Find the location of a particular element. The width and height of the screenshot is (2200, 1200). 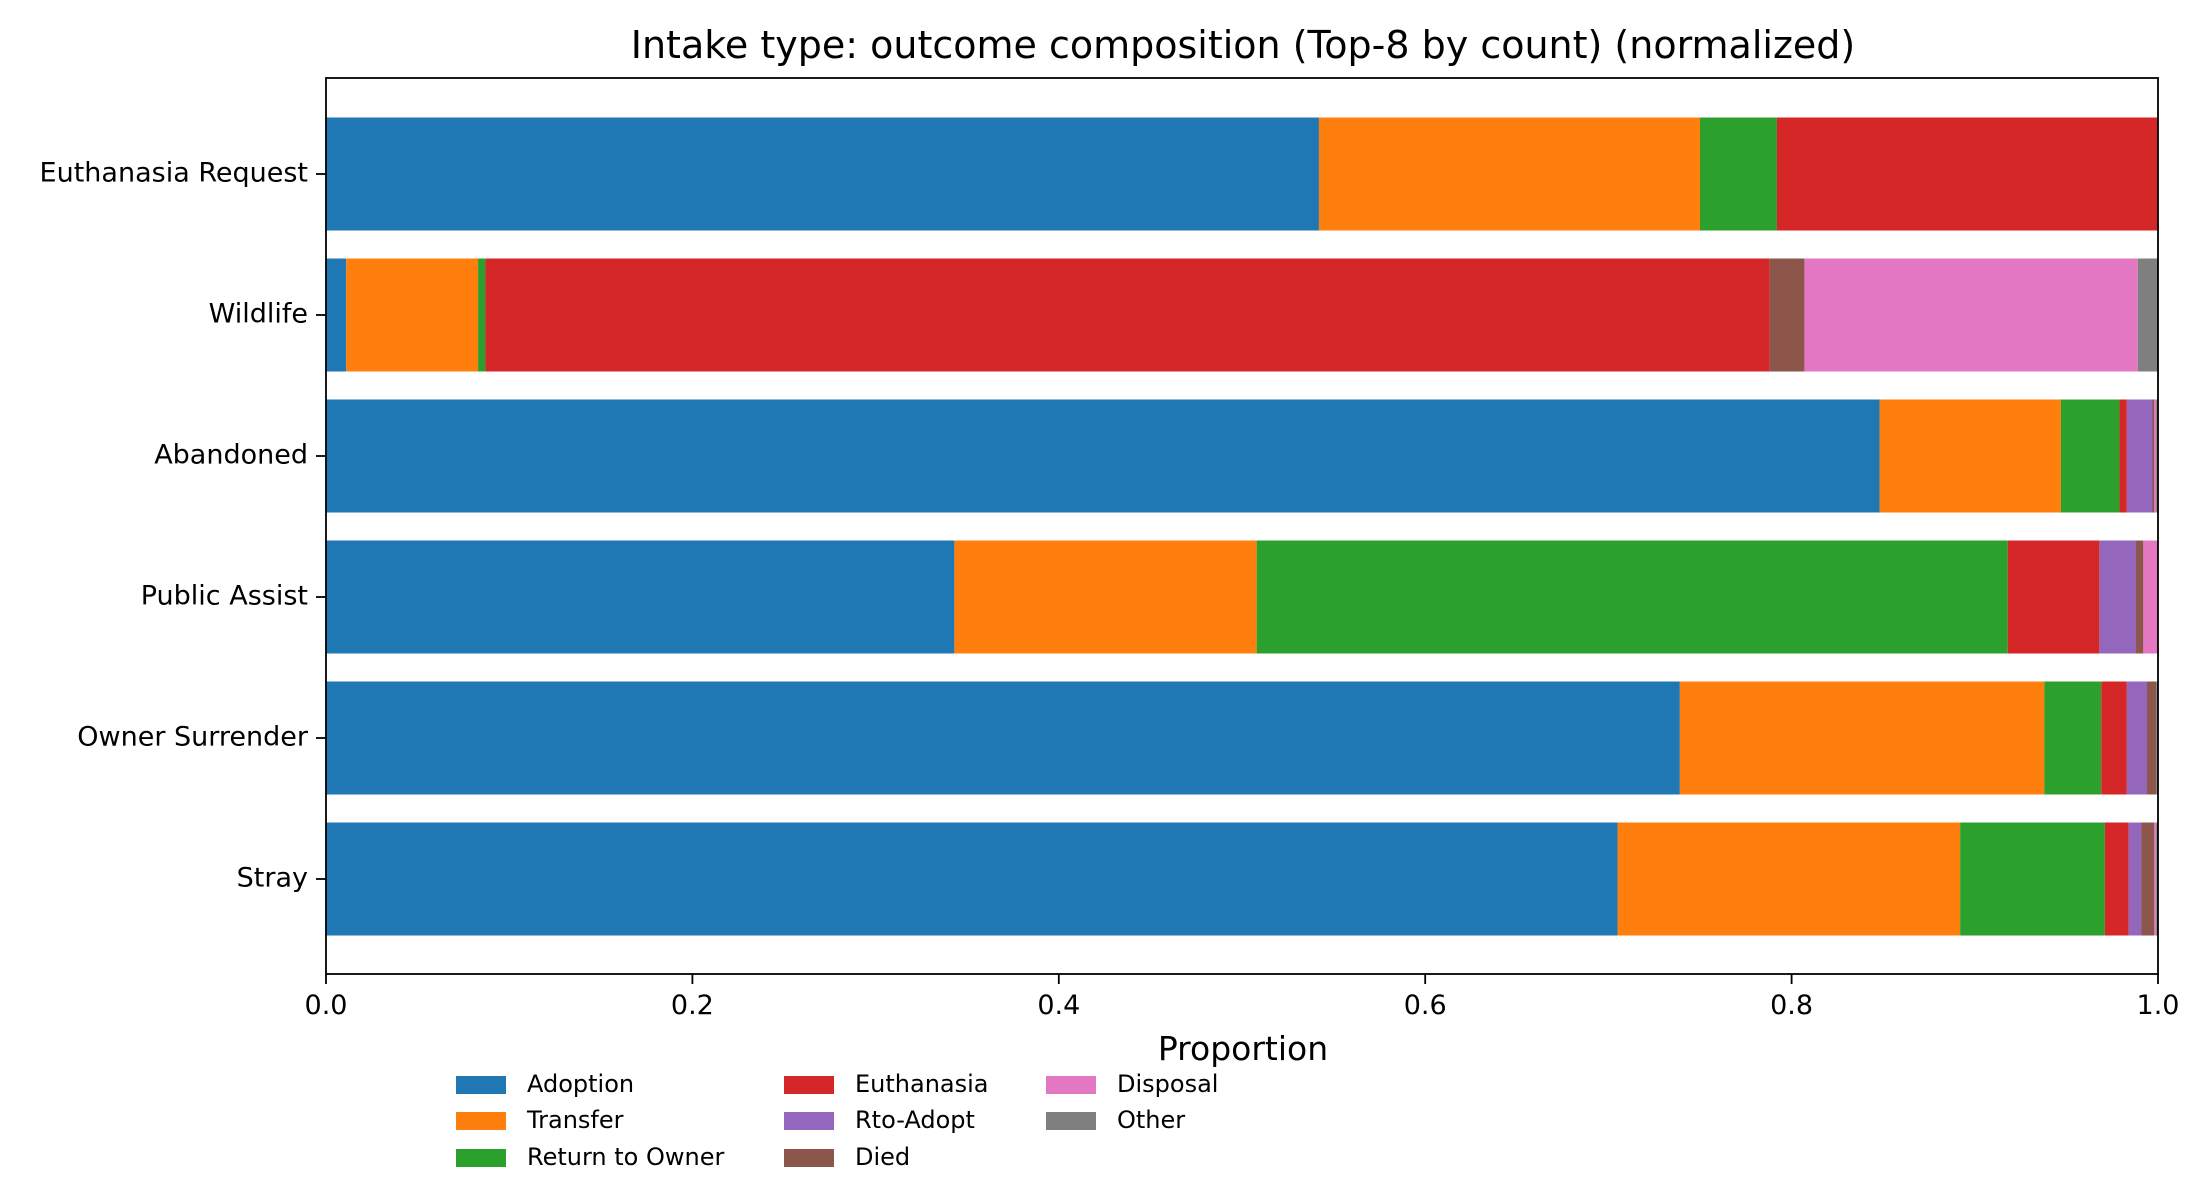

legend-item-adoption: Adoption is located at coordinates (545, 1084).